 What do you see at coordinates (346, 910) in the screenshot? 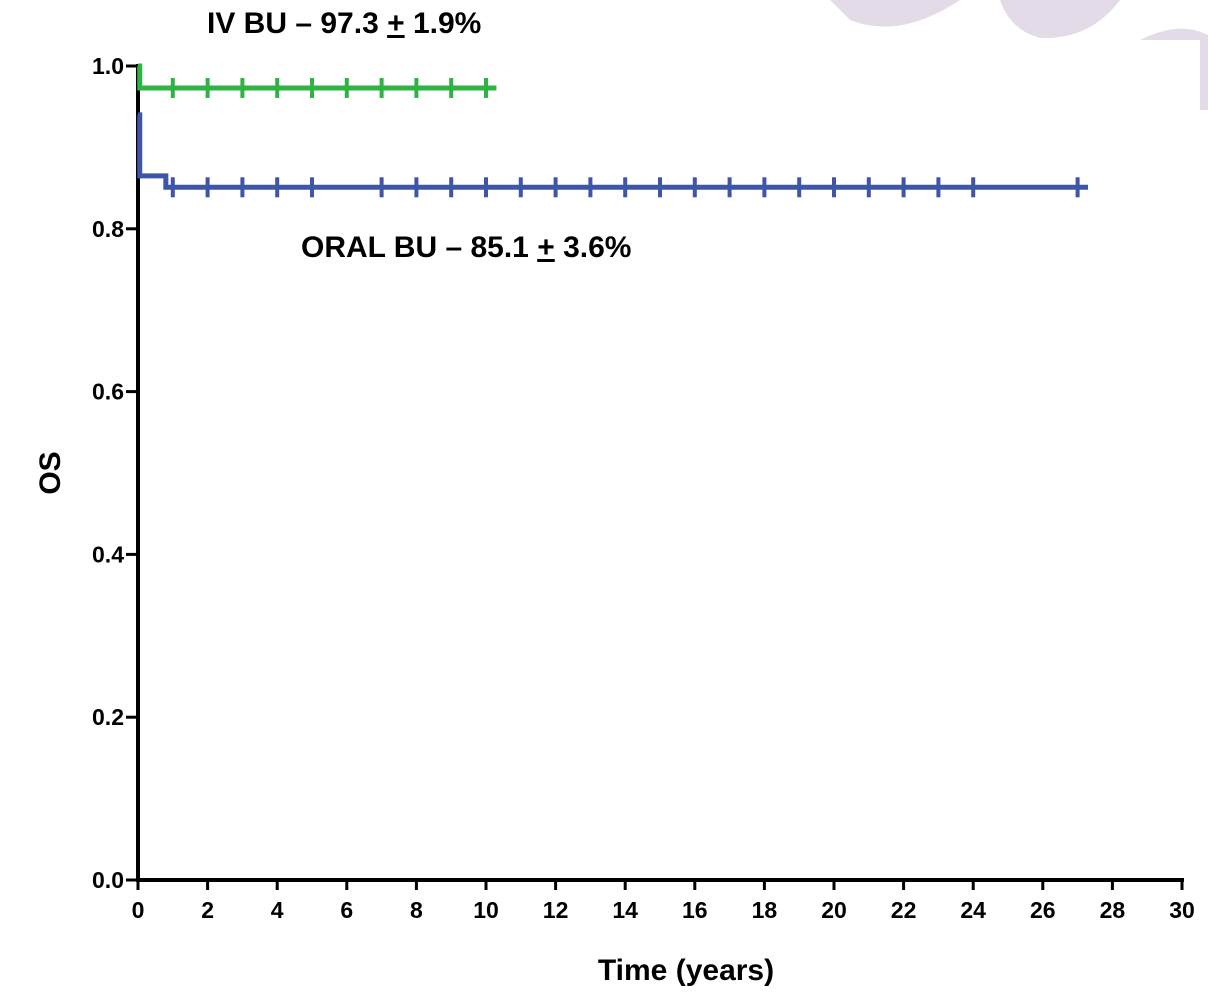
I see `x-tick-label-6: 6` at bounding box center [346, 910].